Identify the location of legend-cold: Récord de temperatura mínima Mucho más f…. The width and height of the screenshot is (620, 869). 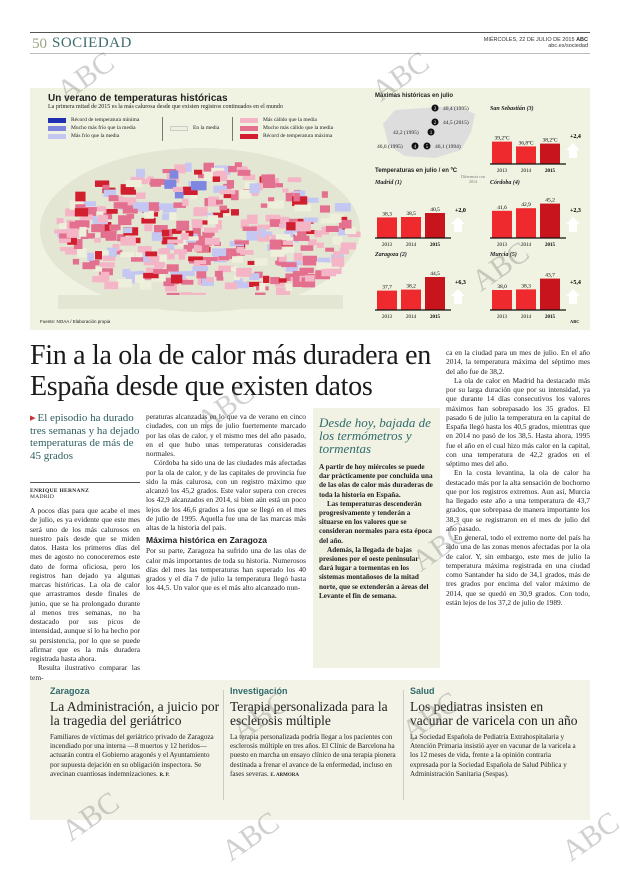
(93, 128).